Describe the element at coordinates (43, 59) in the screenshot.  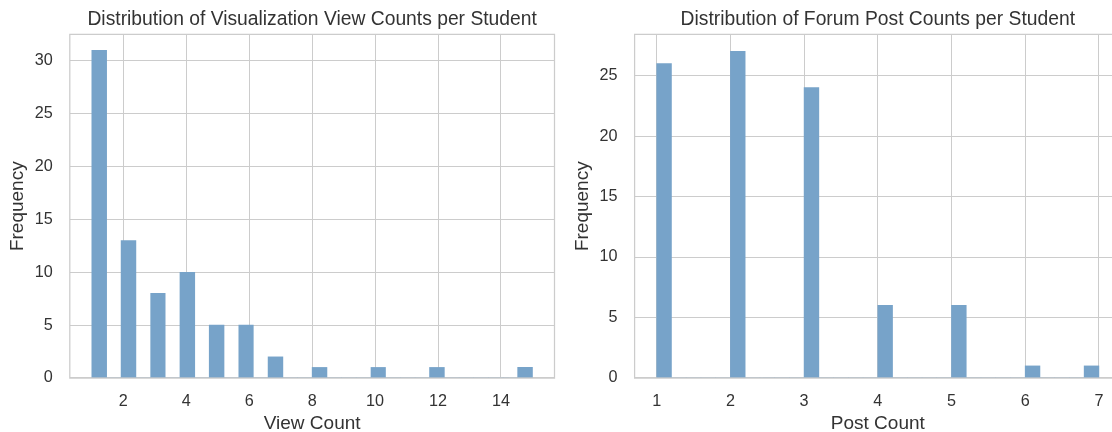
I see `y-tick-label: 30` at that location.